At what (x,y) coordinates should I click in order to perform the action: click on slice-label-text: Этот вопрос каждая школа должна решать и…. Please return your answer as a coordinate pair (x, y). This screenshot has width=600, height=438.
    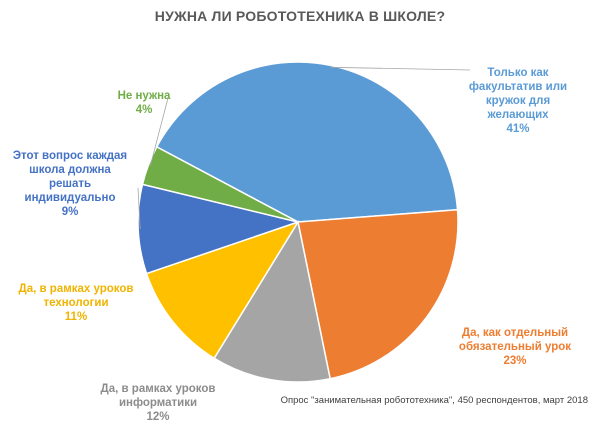
    Looking at the image, I should click on (70, 177).